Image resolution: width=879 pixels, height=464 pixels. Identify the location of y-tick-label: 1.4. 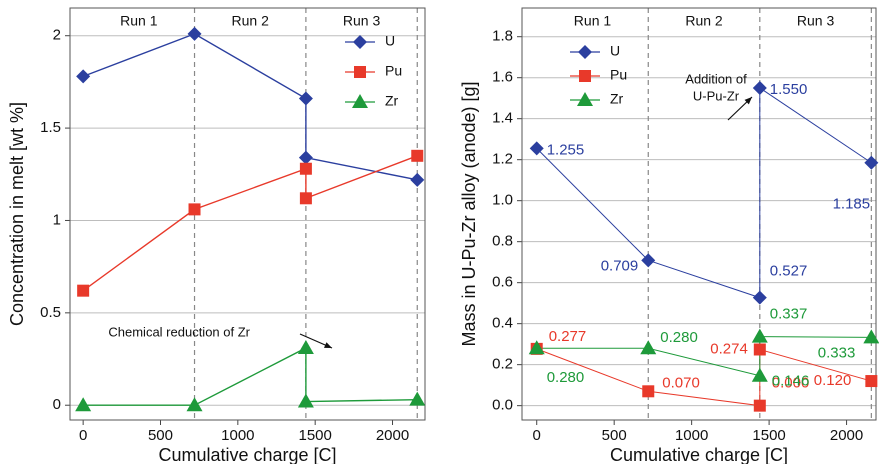
(502, 118).